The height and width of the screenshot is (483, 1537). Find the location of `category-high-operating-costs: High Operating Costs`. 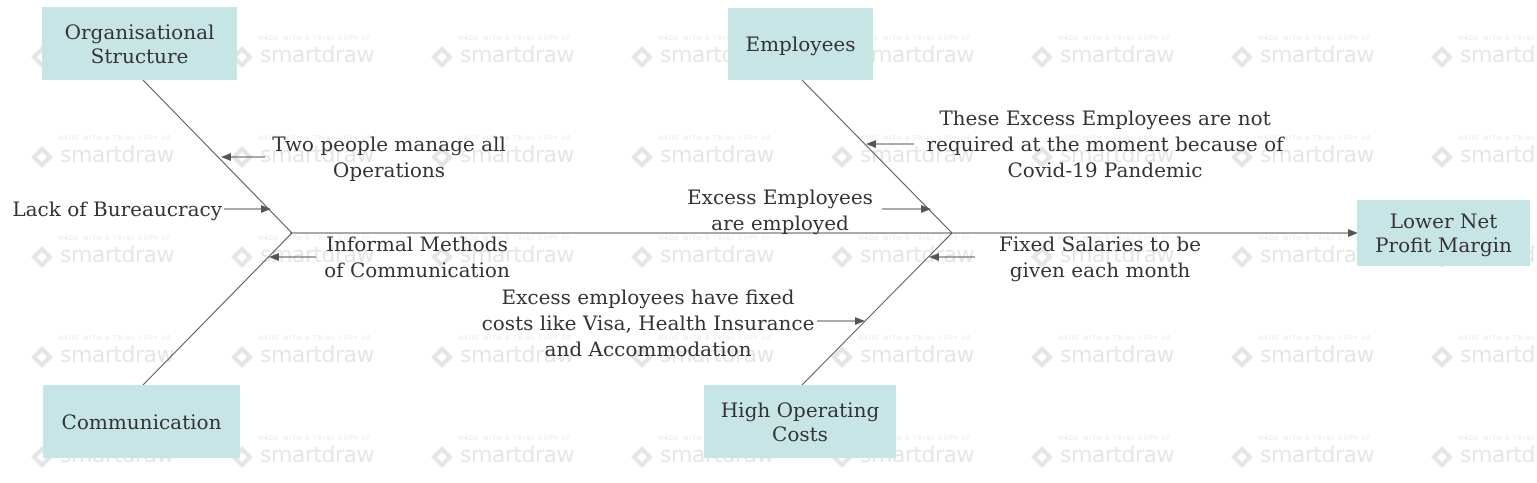

category-high-operating-costs: High Operating Costs is located at coordinates (800, 421).